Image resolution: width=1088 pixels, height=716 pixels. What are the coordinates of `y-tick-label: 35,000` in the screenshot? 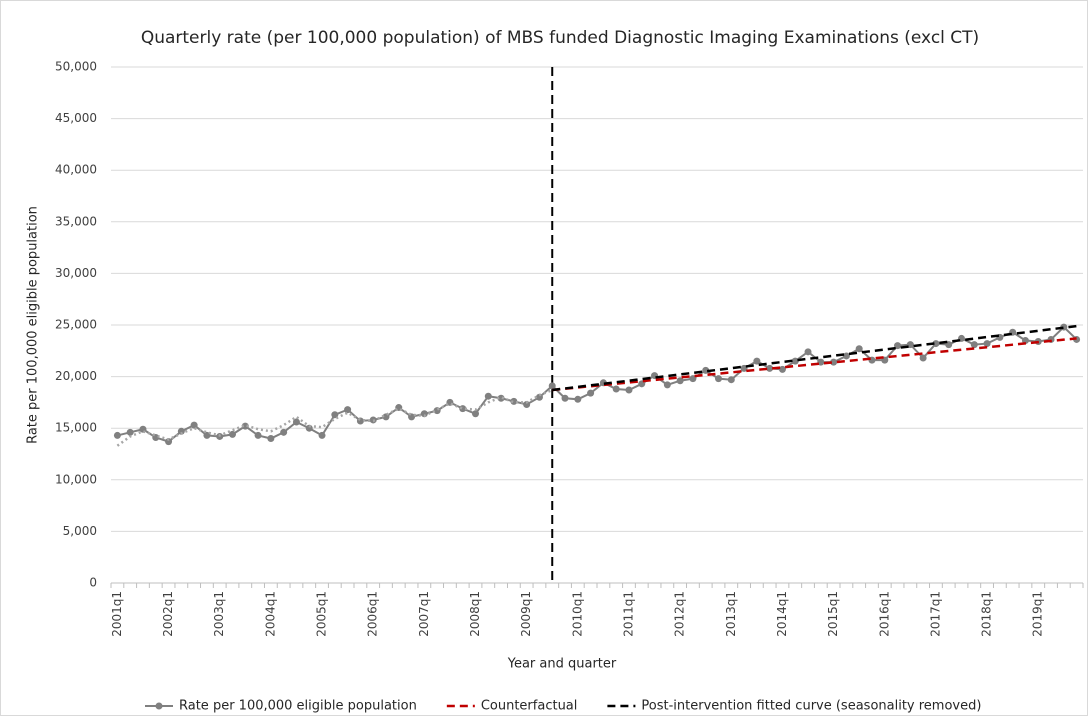 It's located at (76, 221).